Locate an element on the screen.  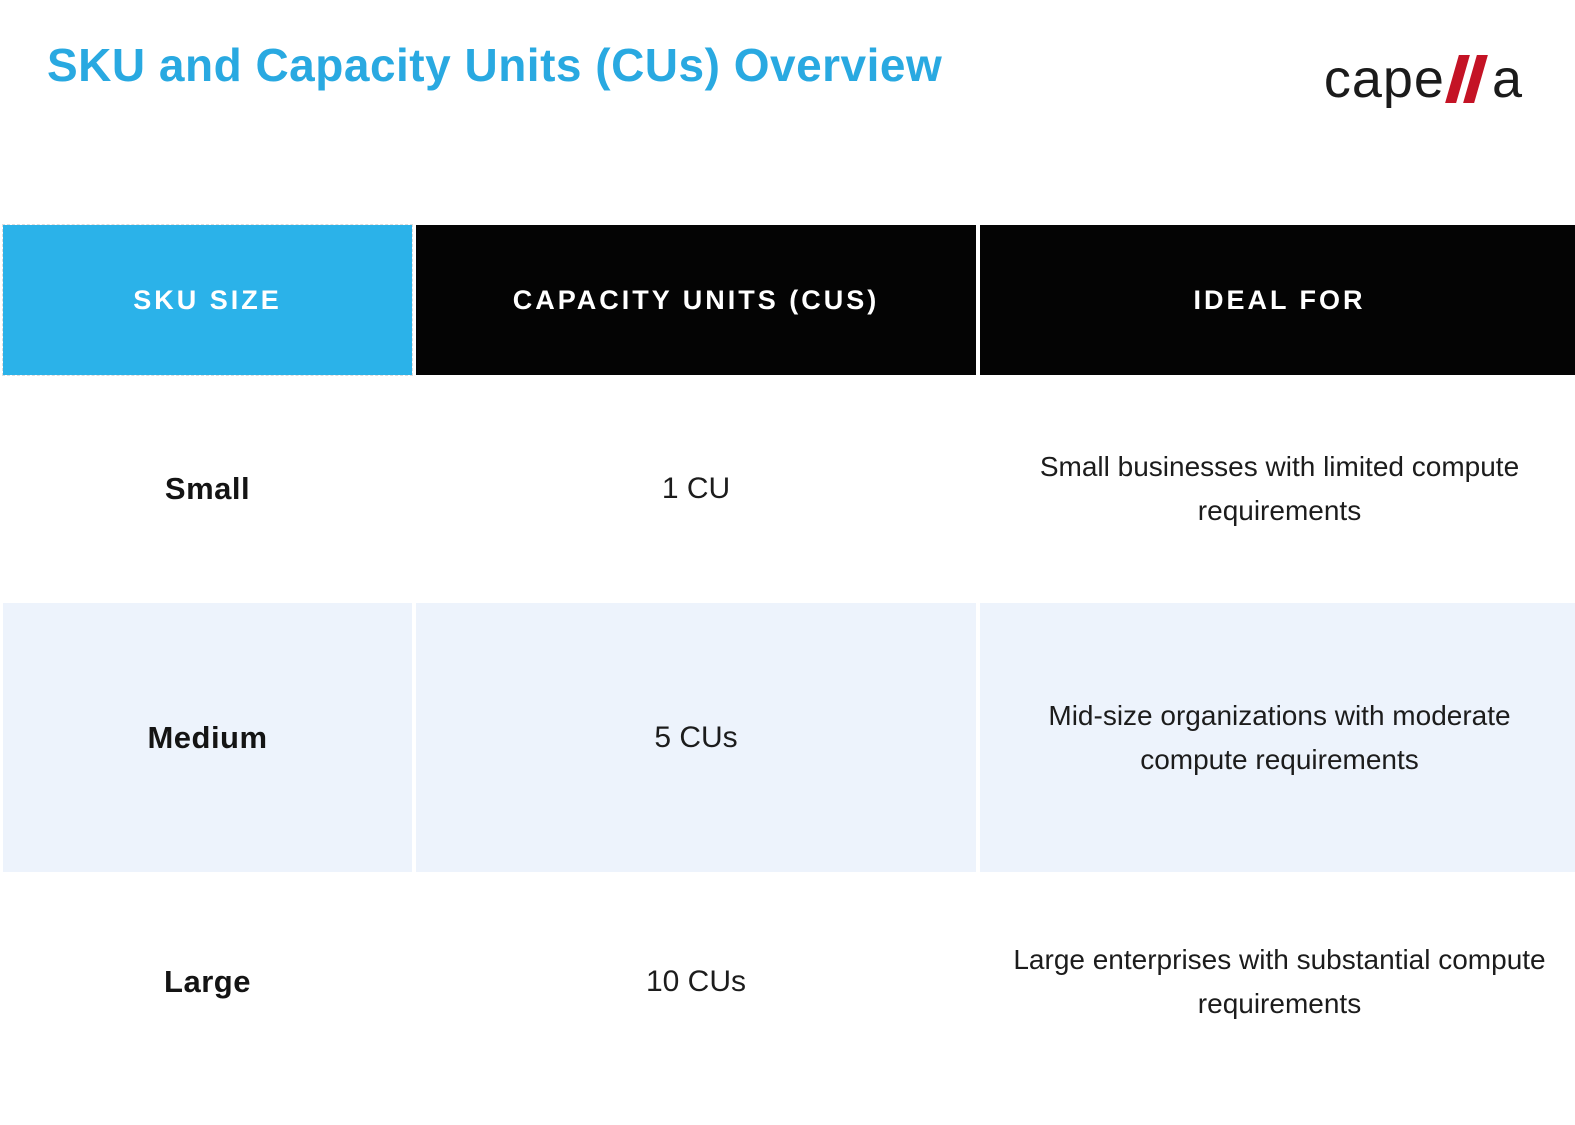
capacity-units-value: 5 CUs is located at coordinates (696, 737).